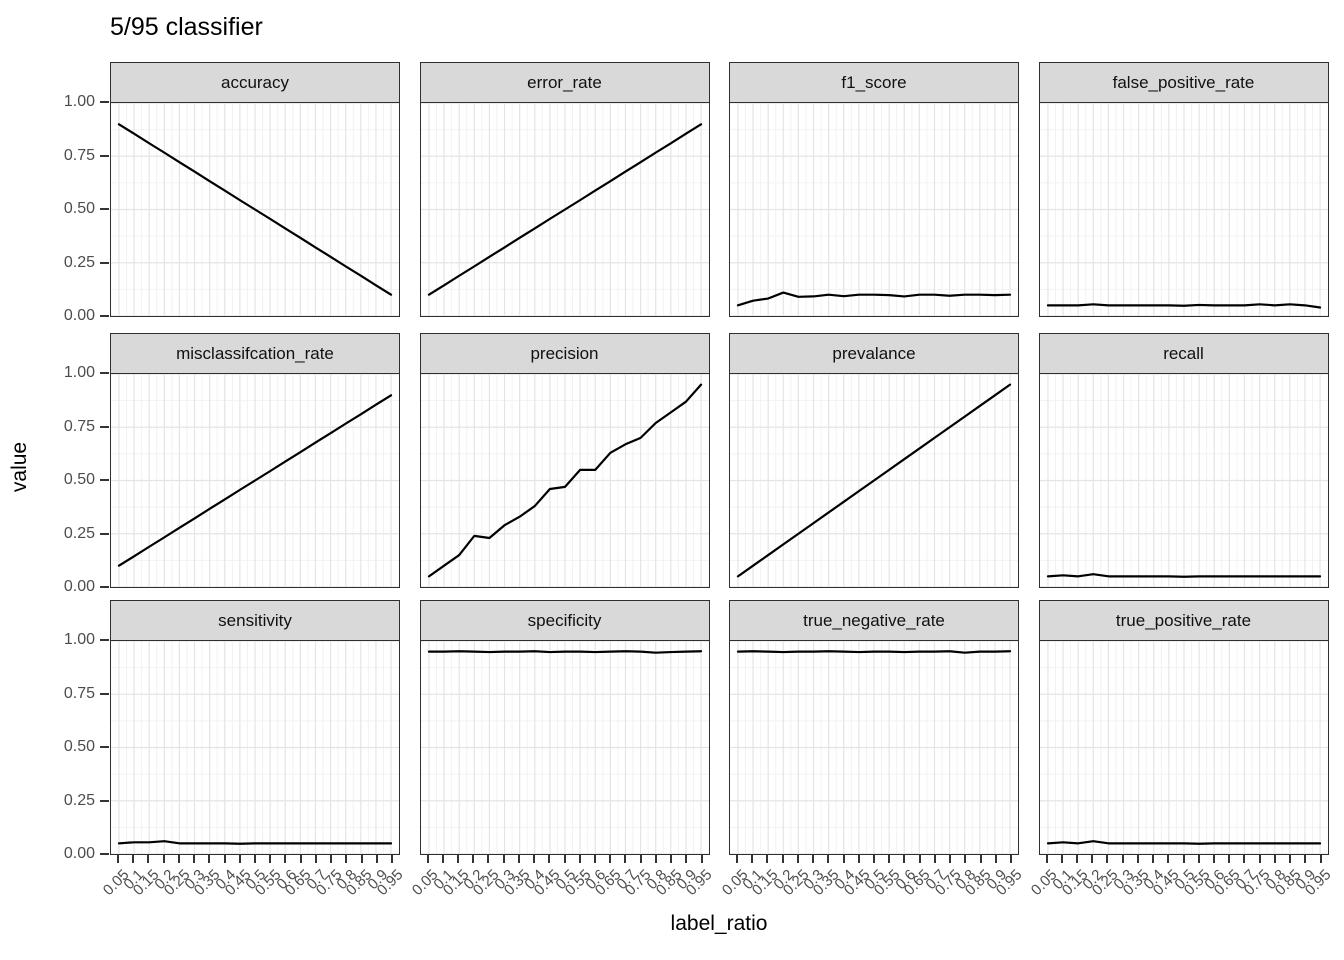  Describe the element at coordinates (1183, 306) in the screenshot. I see `data-line-false_positive_rate` at that location.